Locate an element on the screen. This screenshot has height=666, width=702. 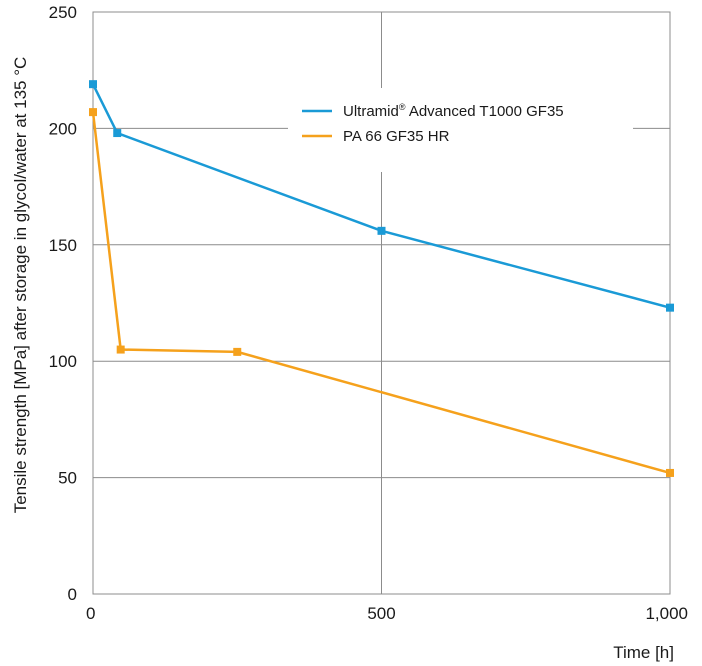
y-tick-label: 200 is located at coordinates (63, 128).